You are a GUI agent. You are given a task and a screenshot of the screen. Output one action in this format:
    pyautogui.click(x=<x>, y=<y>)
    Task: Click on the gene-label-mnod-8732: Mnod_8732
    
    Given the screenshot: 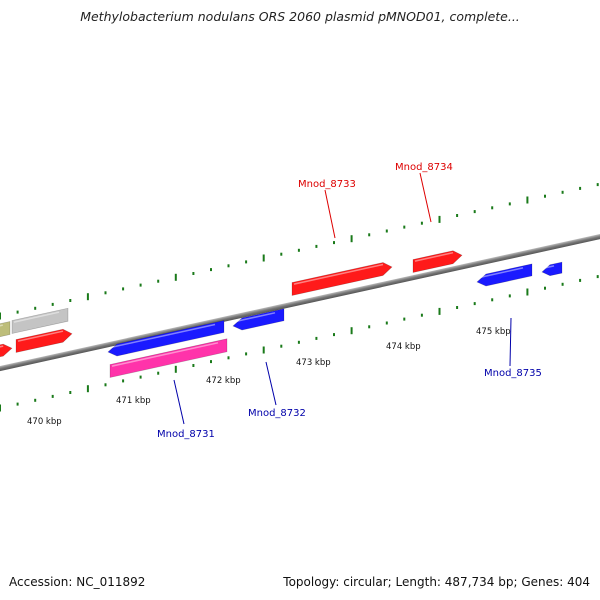 What is the action you would take?
    pyautogui.click(x=277, y=413)
    